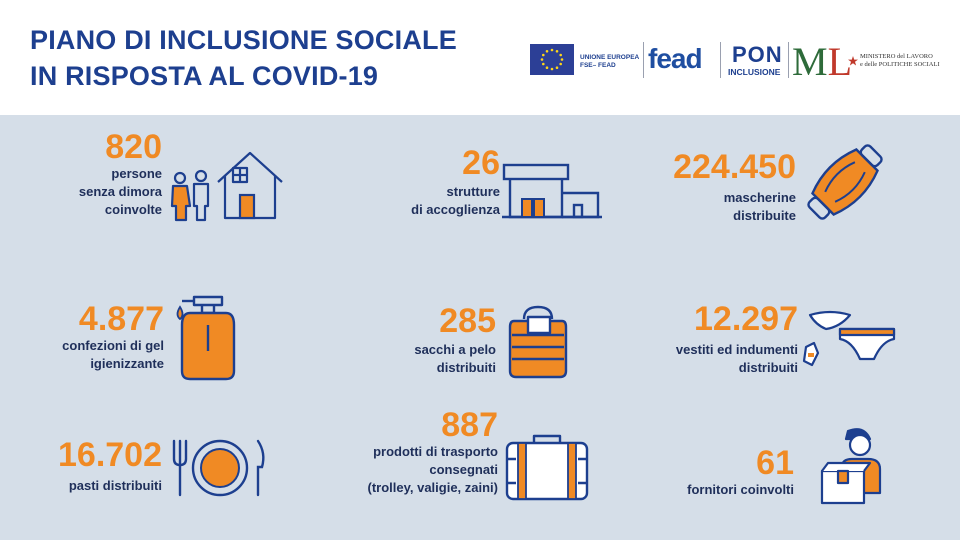 This screenshot has height=540, width=960. Describe the element at coordinates (538, 342) in the screenshot. I see `sleeping-bag-icon` at that location.